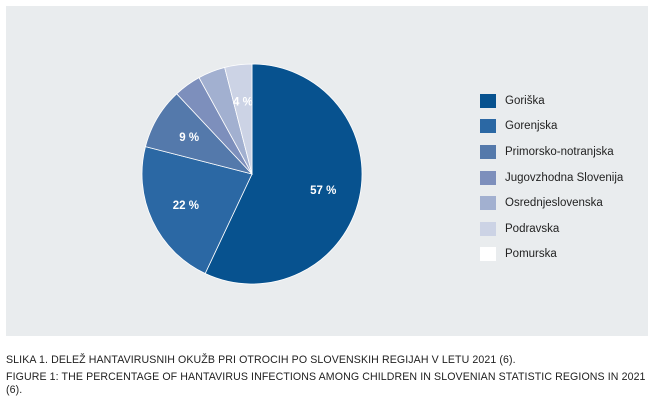 Image resolution: width=655 pixels, height=413 pixels. I want to click on legend-label-4: Osrednjeslovenska, so click(554, 203).